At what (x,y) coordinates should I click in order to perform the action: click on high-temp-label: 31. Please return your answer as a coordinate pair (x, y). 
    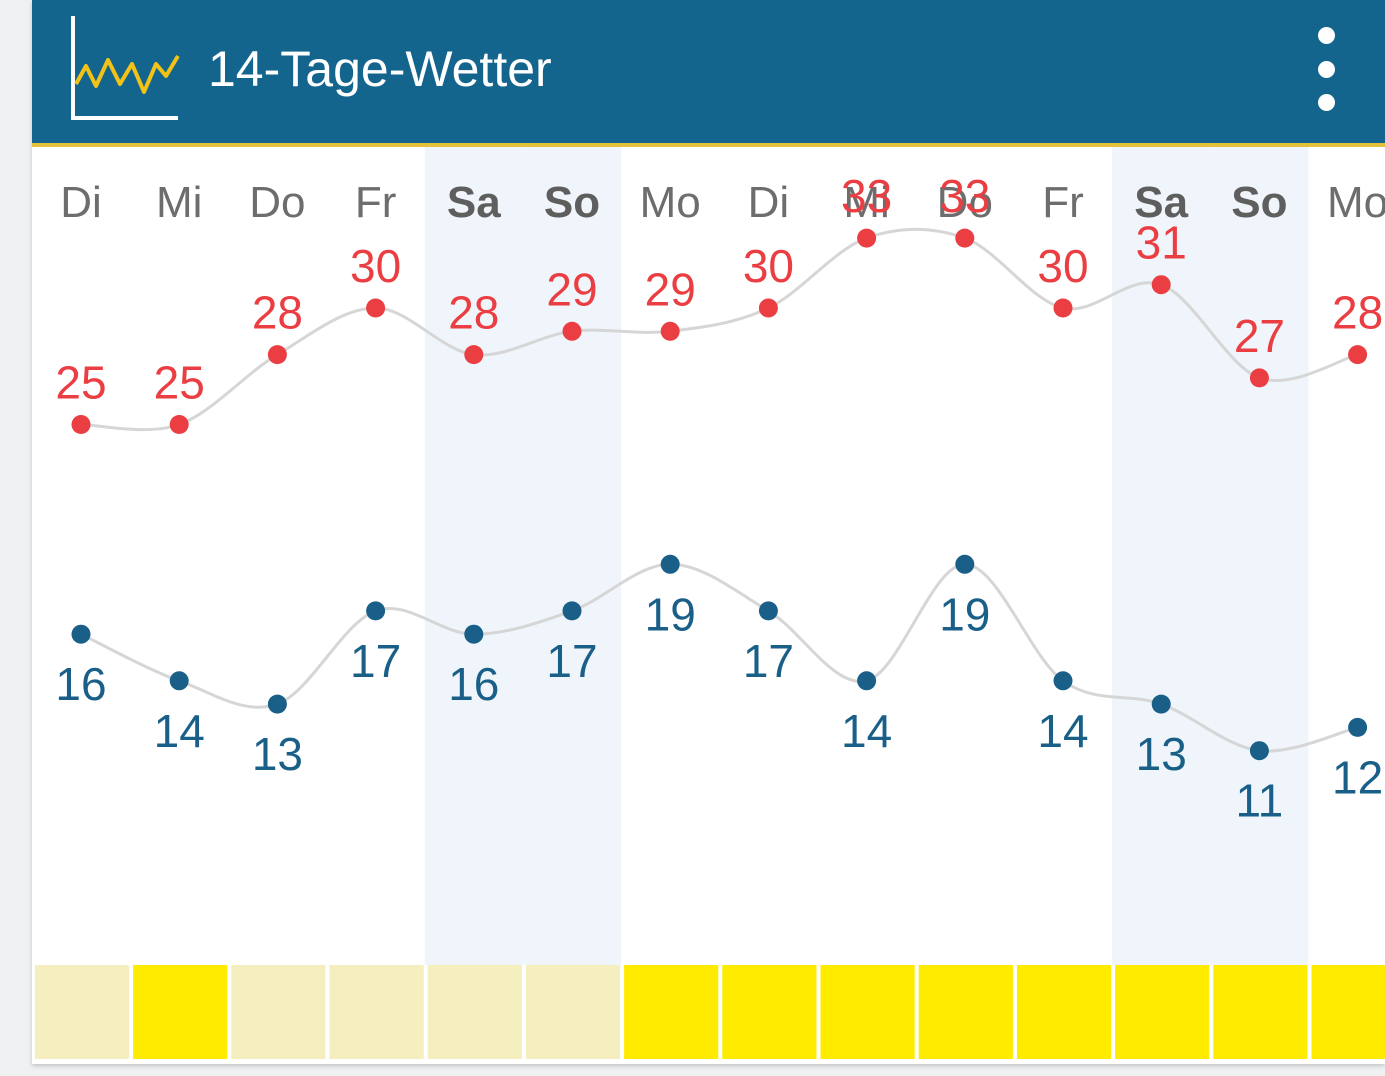
    Looking at the image, I should click on (1161, 243).